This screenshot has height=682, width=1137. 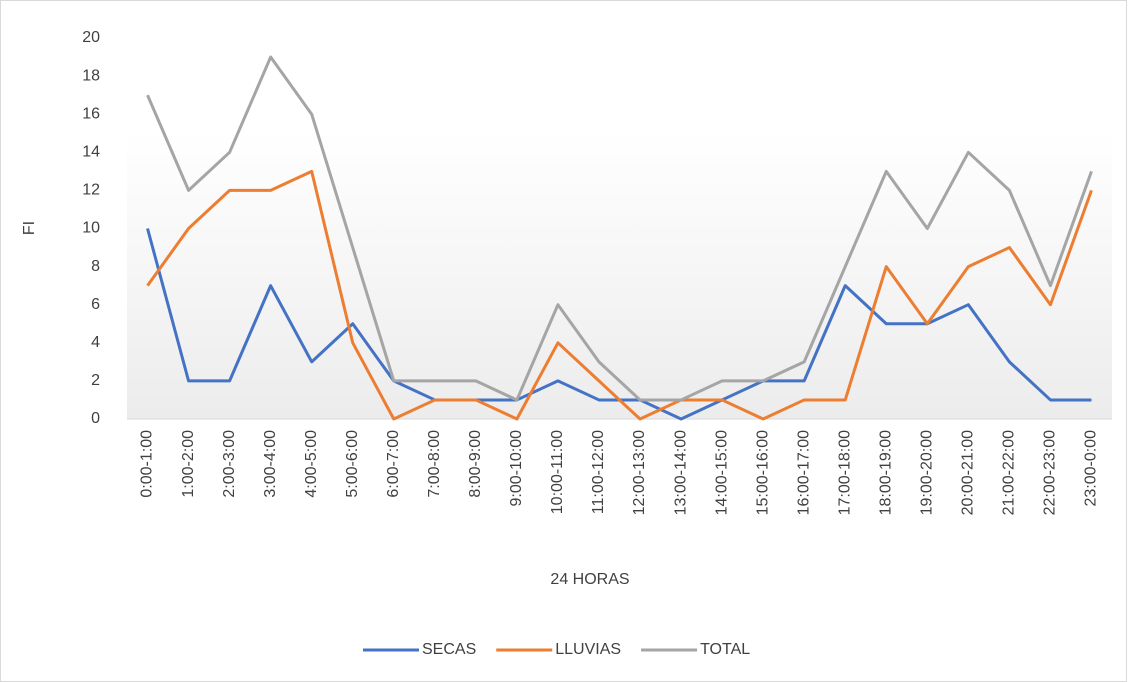 I want to click on y-tick-label: 4, so click(x=95, y=342).